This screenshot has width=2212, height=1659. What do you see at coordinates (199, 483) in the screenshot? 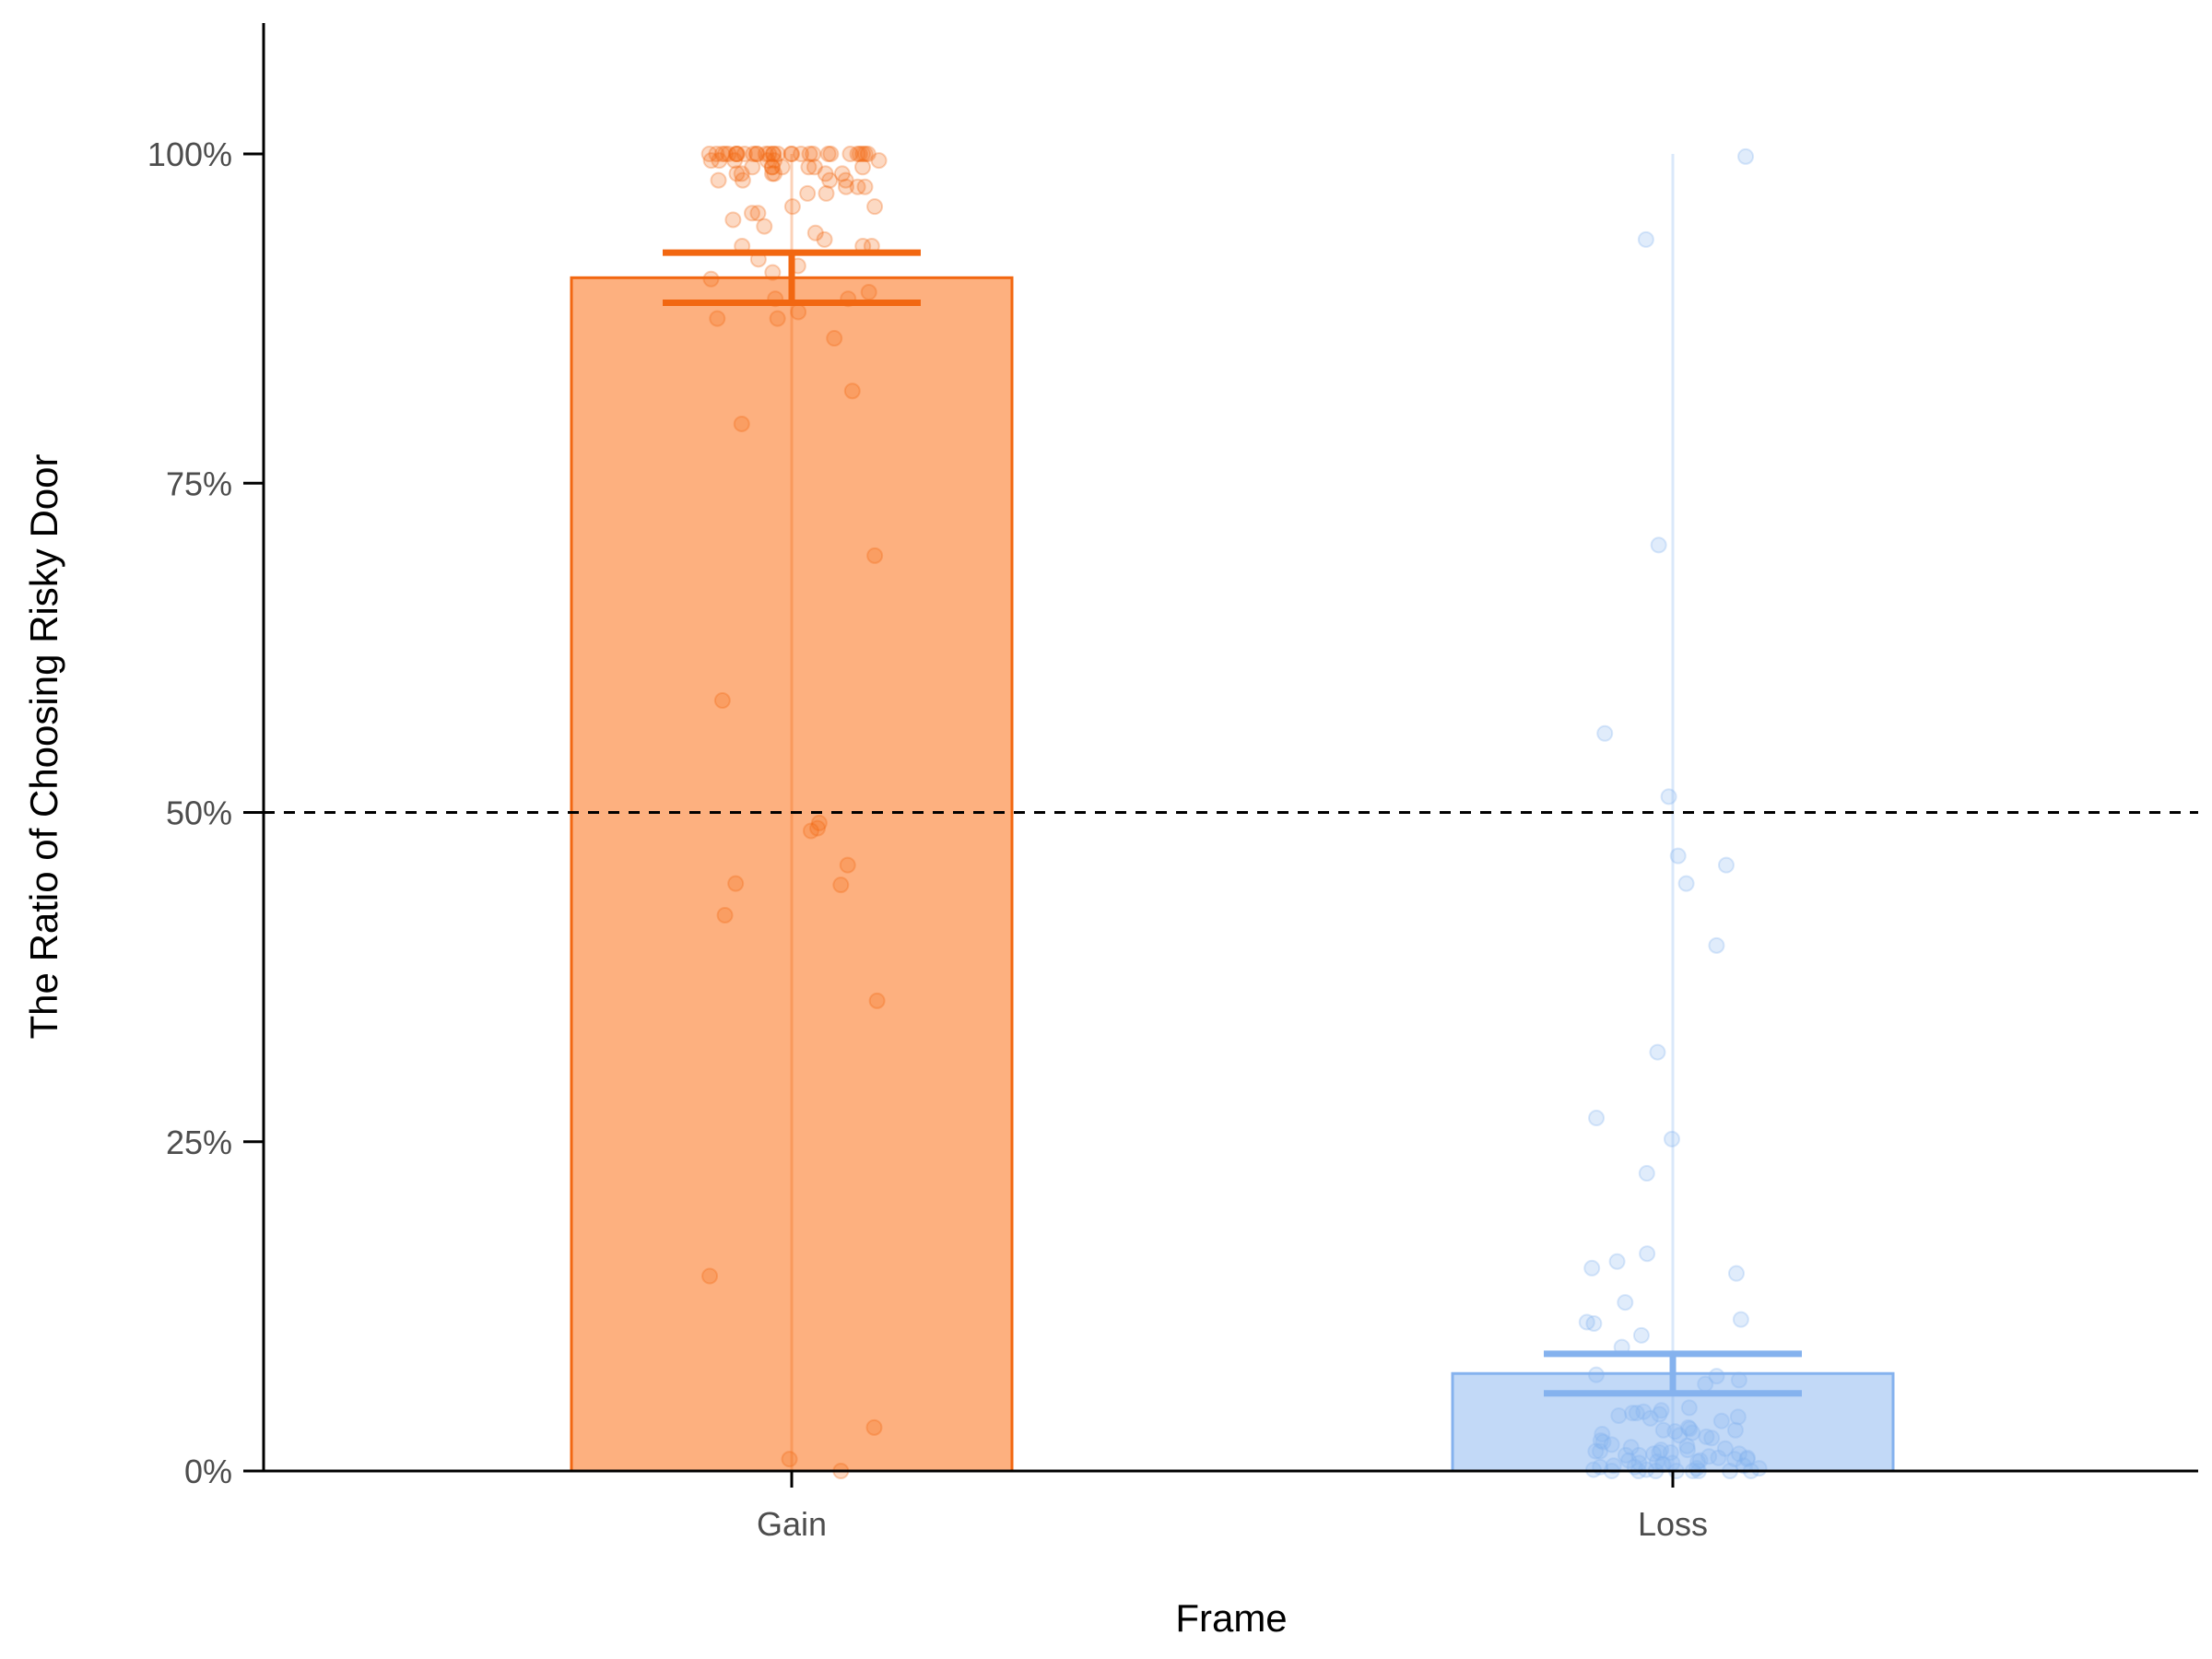
I see `y-tick-label-75: 75%` at bounding box center [199, 483].